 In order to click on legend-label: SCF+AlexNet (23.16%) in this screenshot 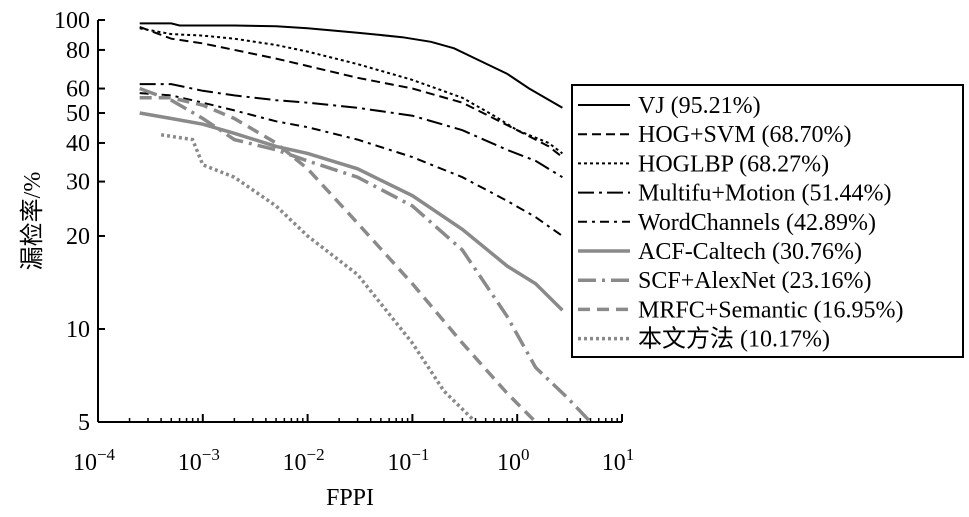, I will do `click(755, 281)`.